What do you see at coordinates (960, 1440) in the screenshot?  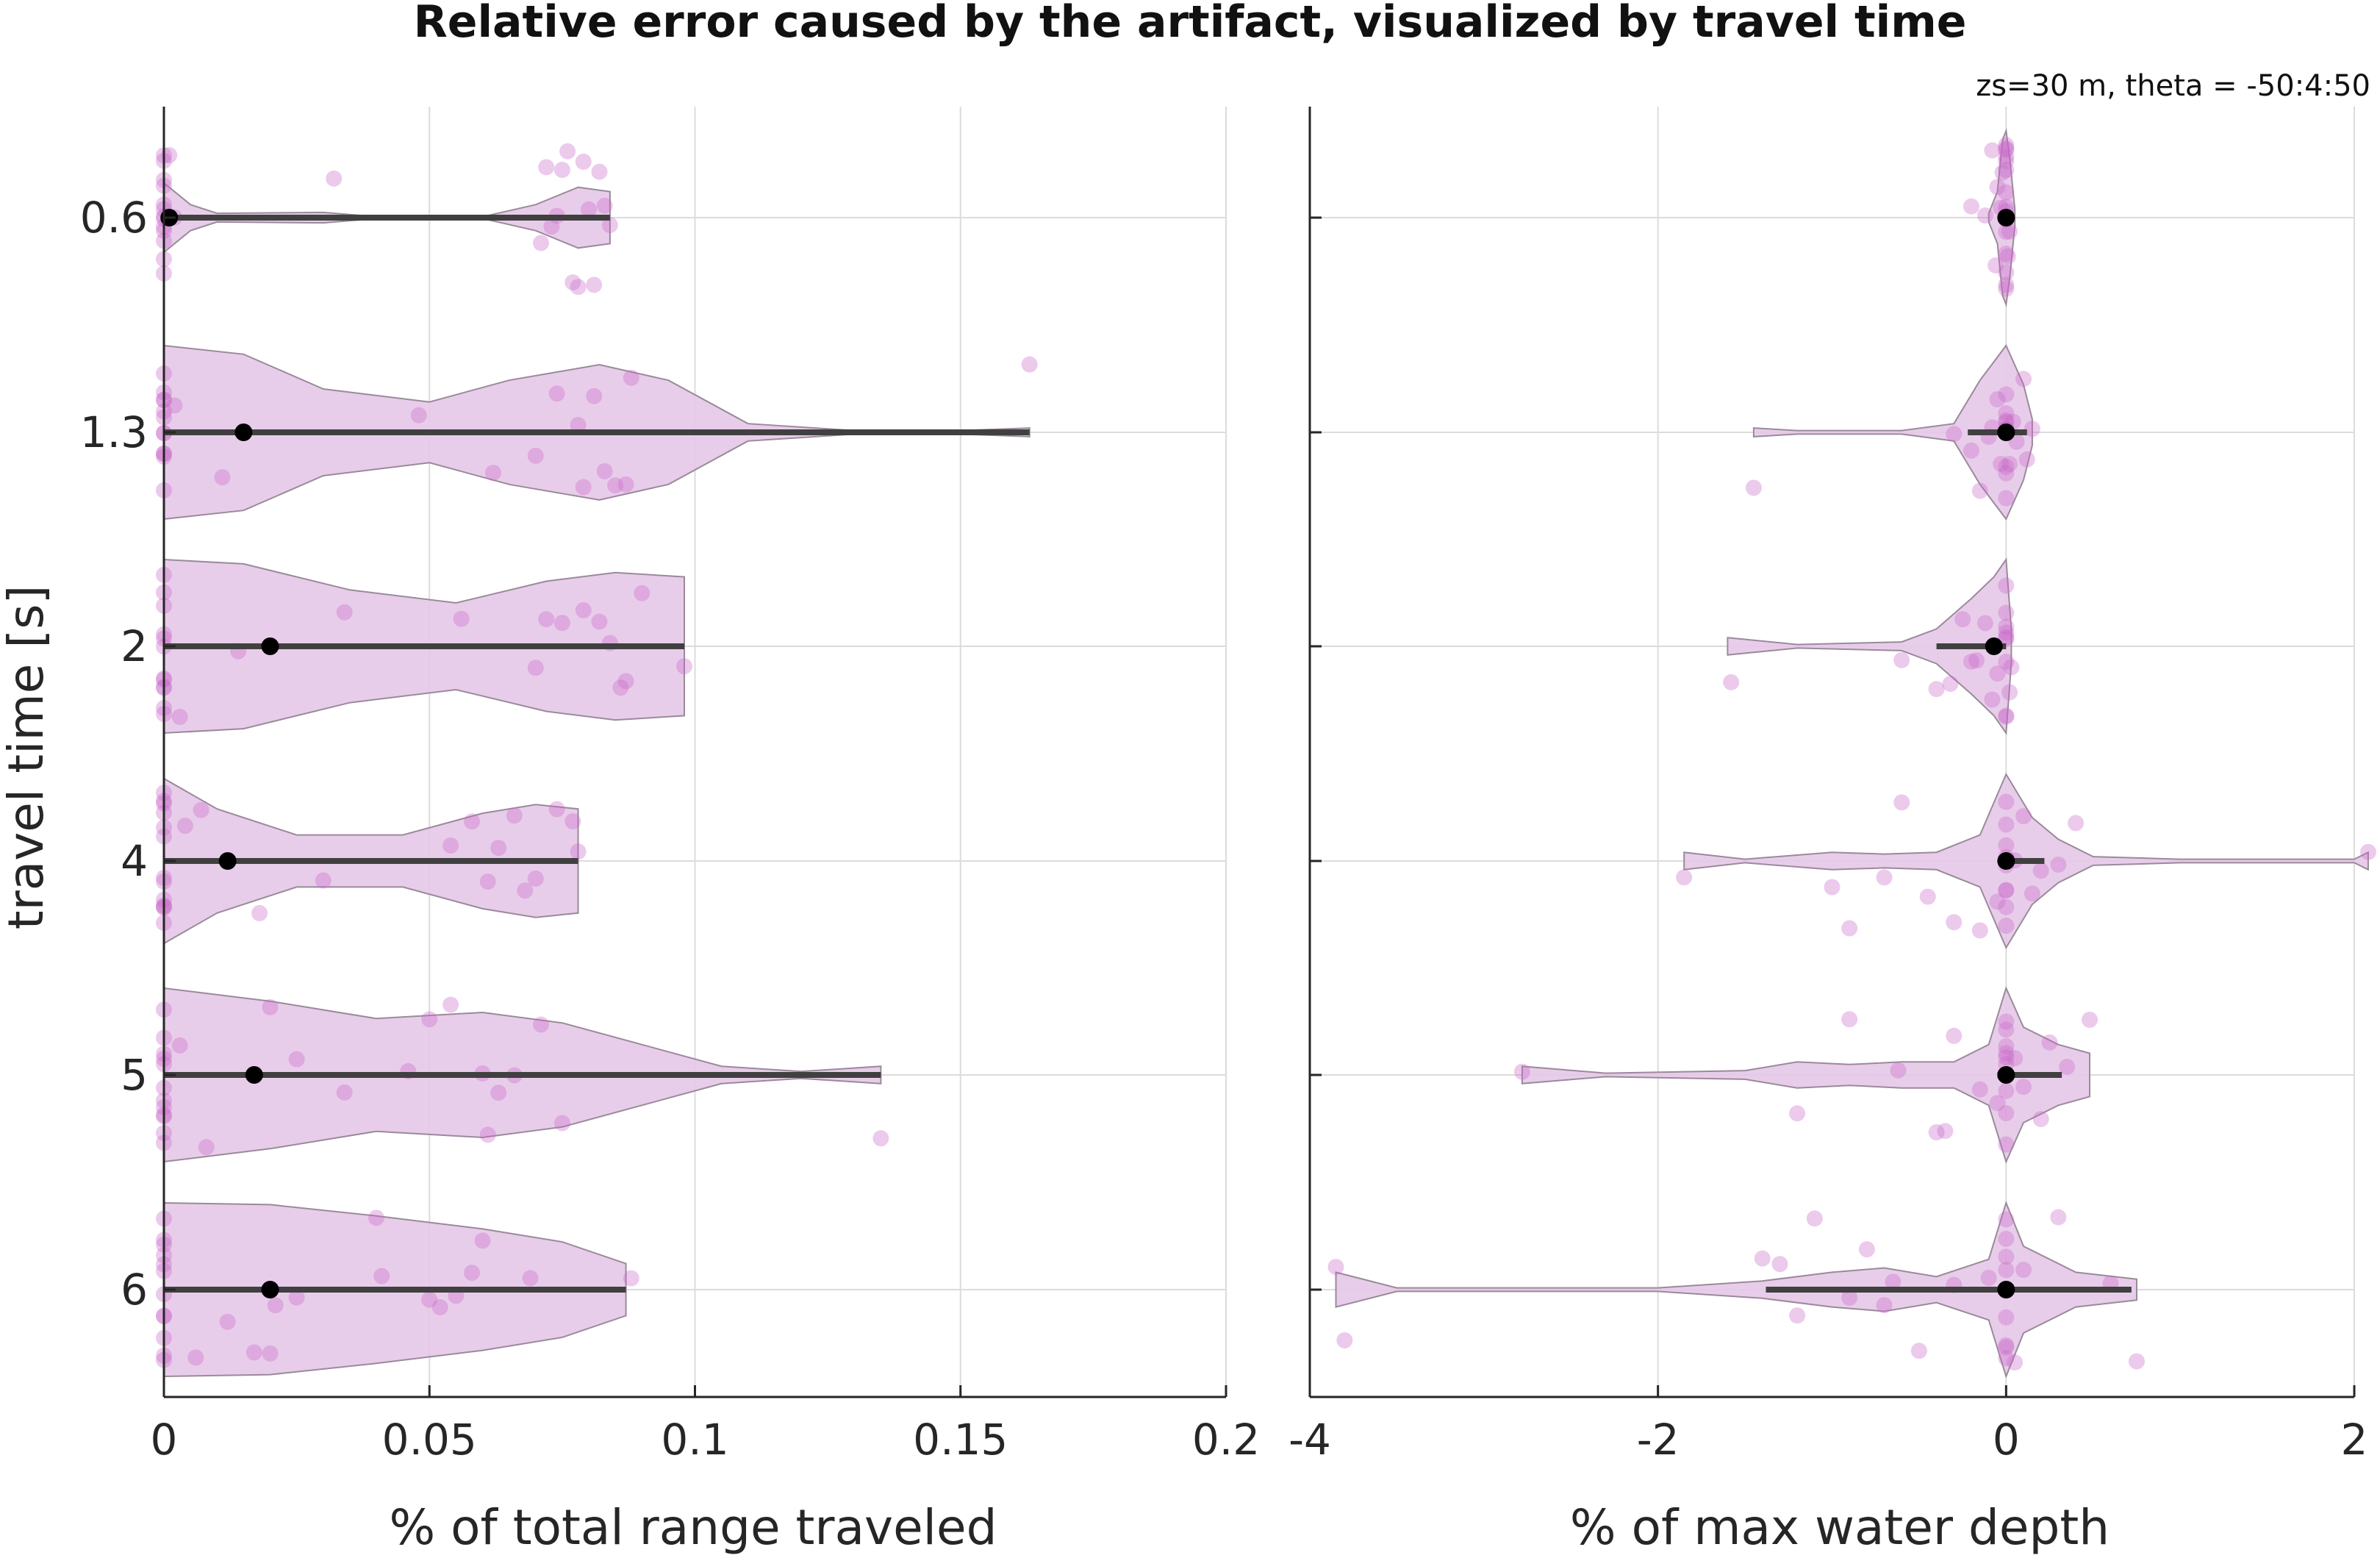 I see `x-tick-label: 0.15` at bounding box center [960, 1440].